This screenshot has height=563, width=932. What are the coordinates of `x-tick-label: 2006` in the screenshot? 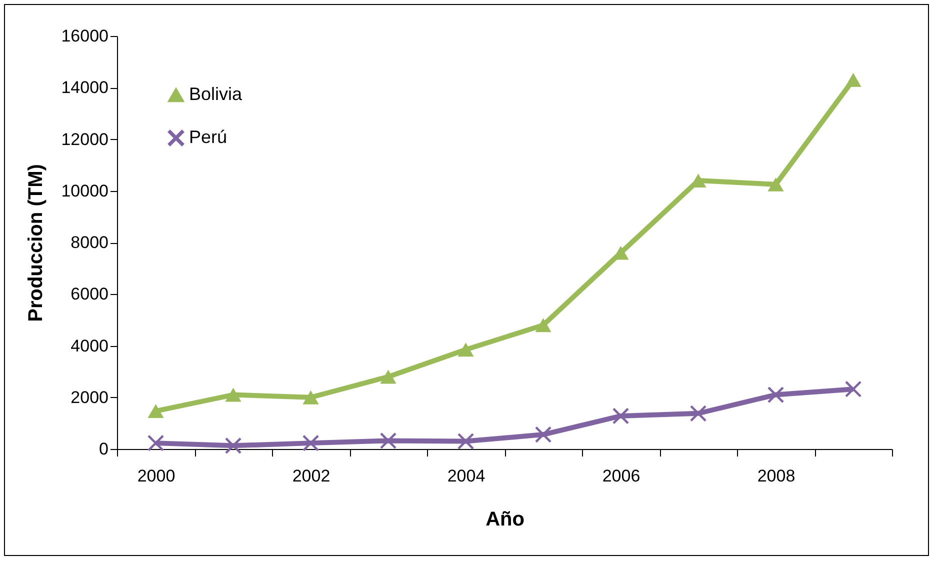 It's located at (621, 476).